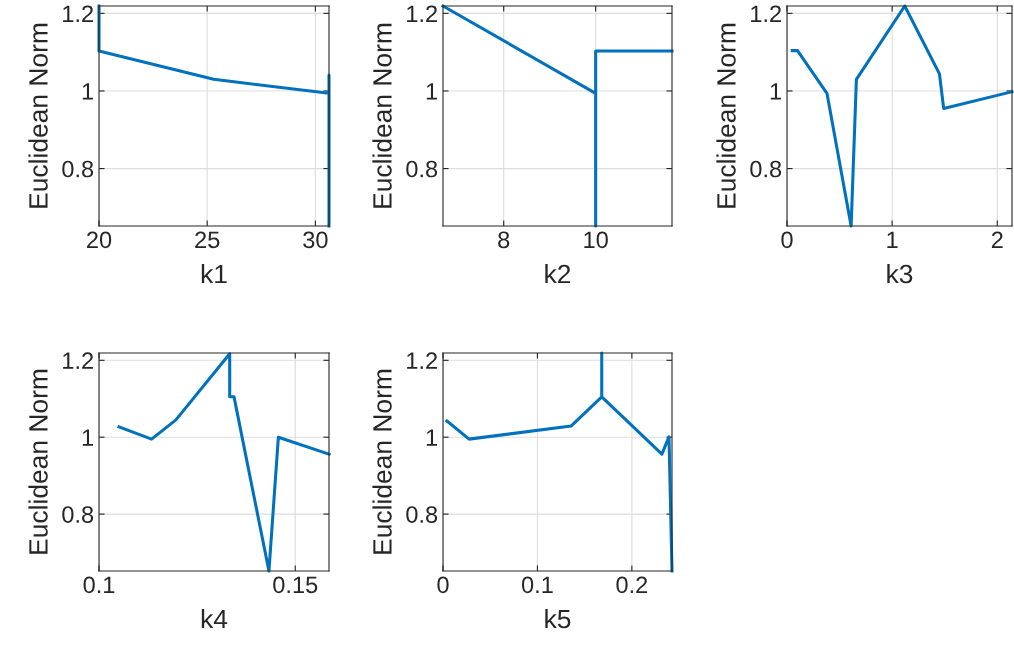 The image size is (1014, 666). I want to click on x-axis-title: k1, so click(214, 273).